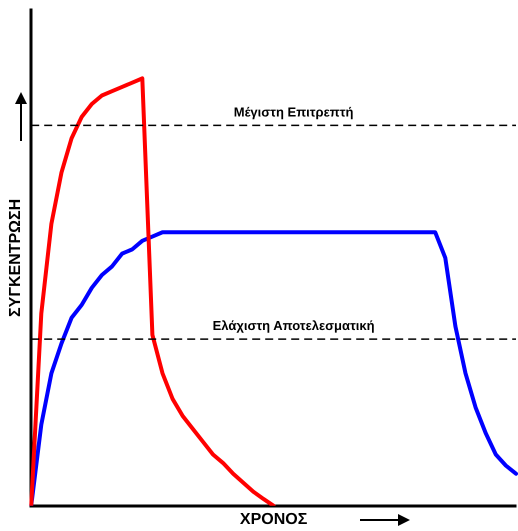 The width and height of the screenshot is (518, 531). What do you see at coordinates (293, 326) in the screenshot?
I see `ref-line-label: Ελάχιστη Αποτελεσματική` at bounding box center [293, 326].